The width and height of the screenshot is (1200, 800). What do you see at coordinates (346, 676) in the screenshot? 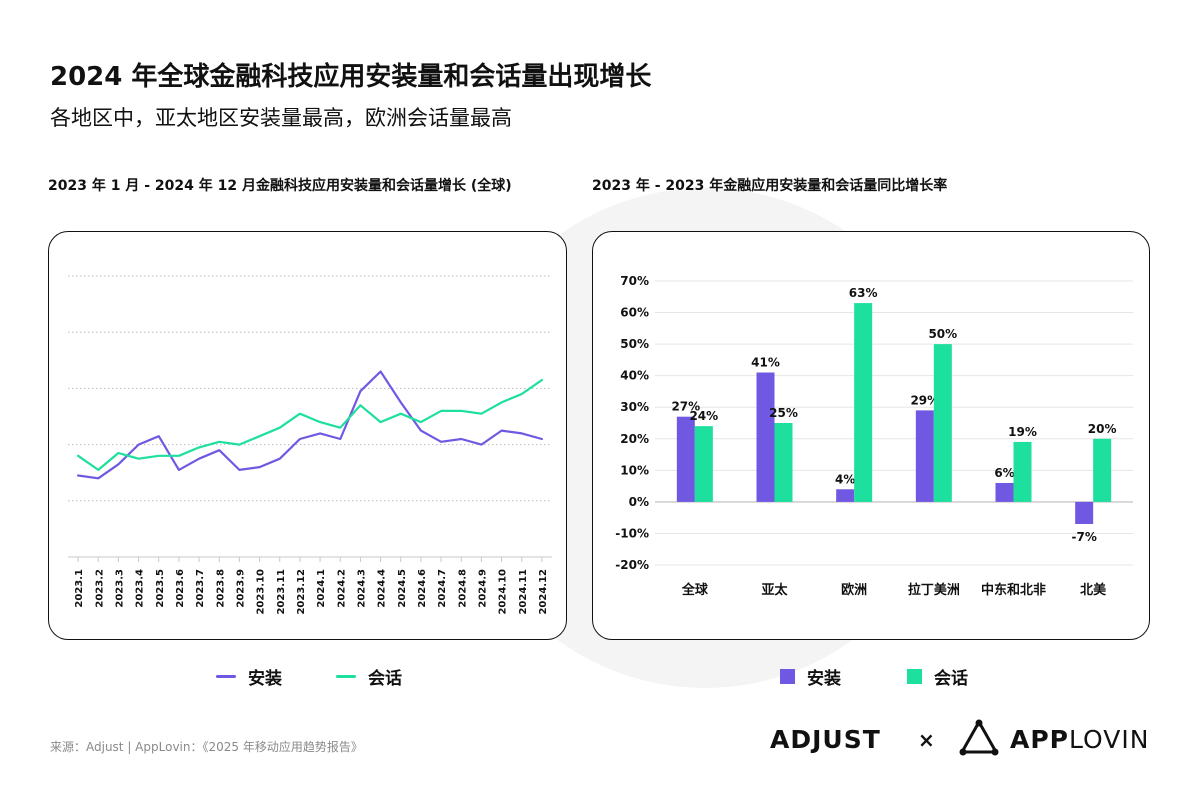
I see `sessions-line-swatch` at bounding box center [346, 676].